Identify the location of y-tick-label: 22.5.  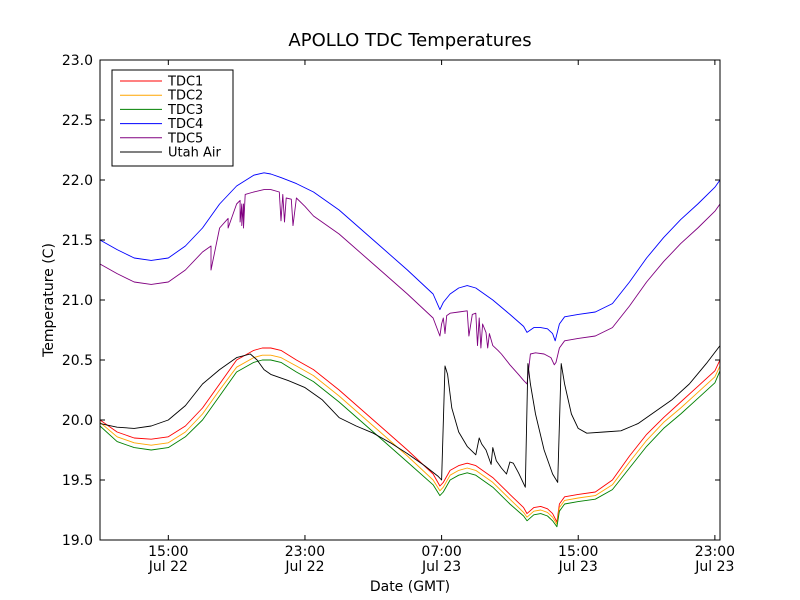
(77, 121).